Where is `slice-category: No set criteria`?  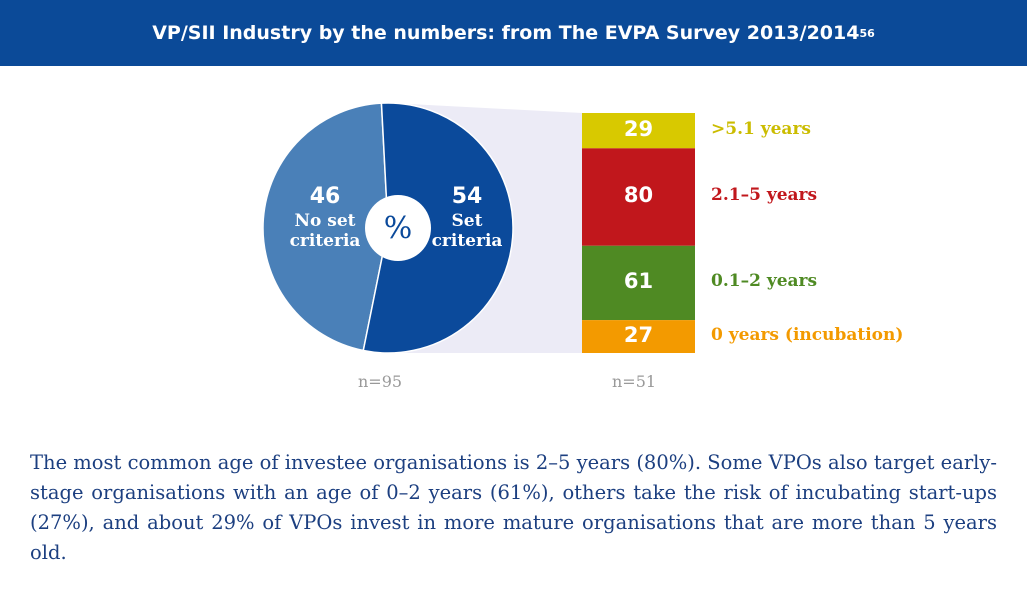 slice-category: No set criteria is located at coordinates (325, 231).